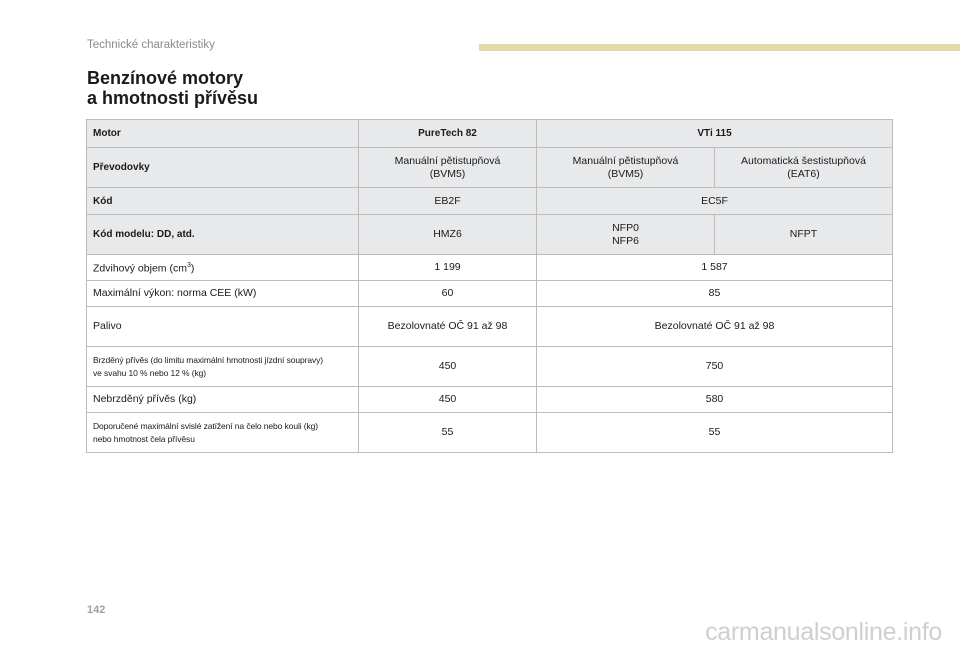 Image resolution: width=960 pixels, height=649 pixels. What do you see at coordinates (625, 227) in the screenshot?
I see `cell-line: NFP0` at bounding box center [625, 227].